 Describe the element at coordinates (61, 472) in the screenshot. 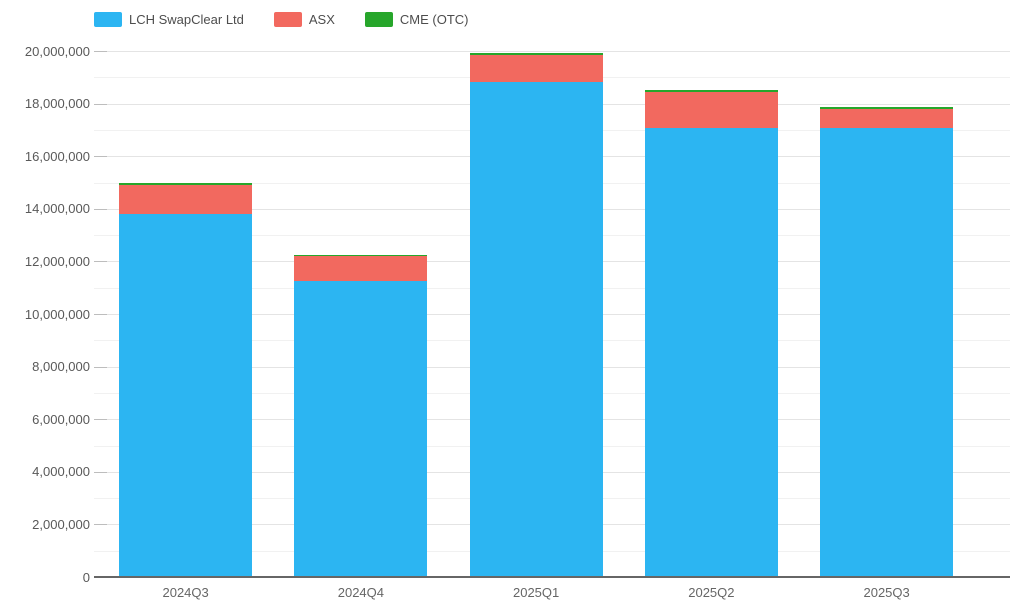

I see `y-axis-tick-label: 4,000,000` at that location.